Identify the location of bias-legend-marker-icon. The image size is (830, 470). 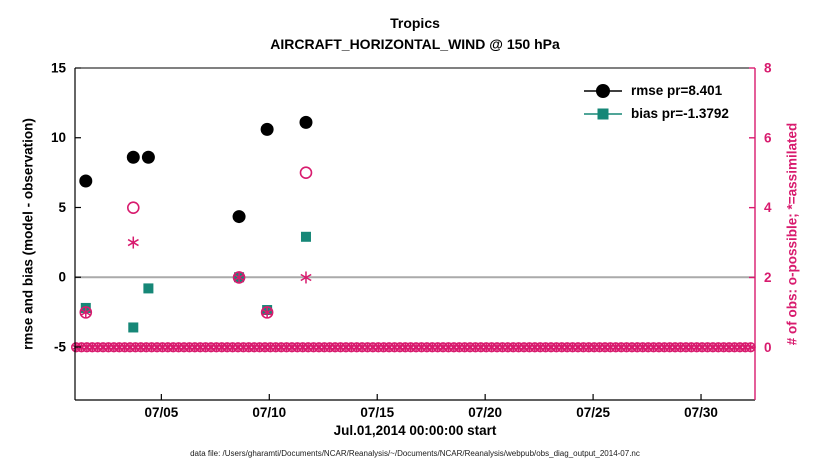
(603, 113).